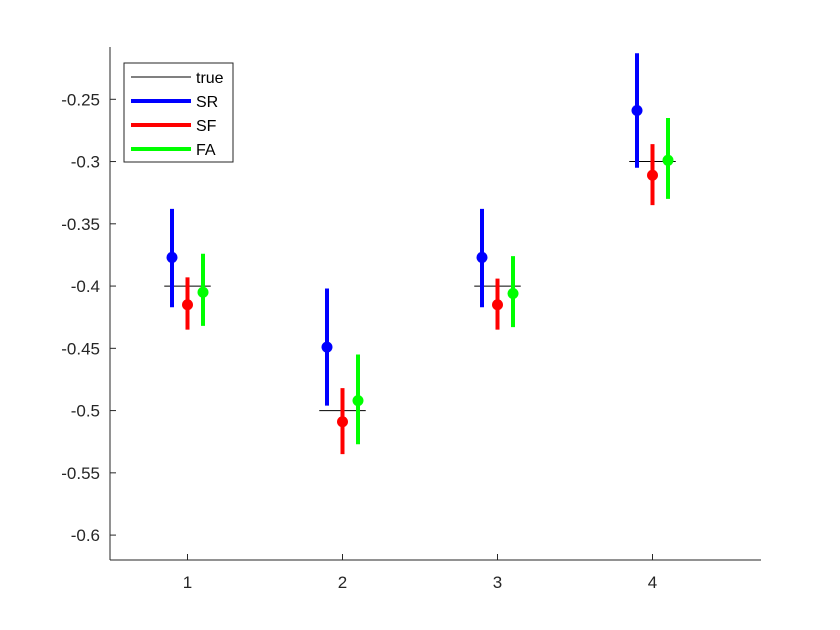 This screenshot has height=630, width=840. I want to click on y-tick-label: -0.45, so click(80, 348).